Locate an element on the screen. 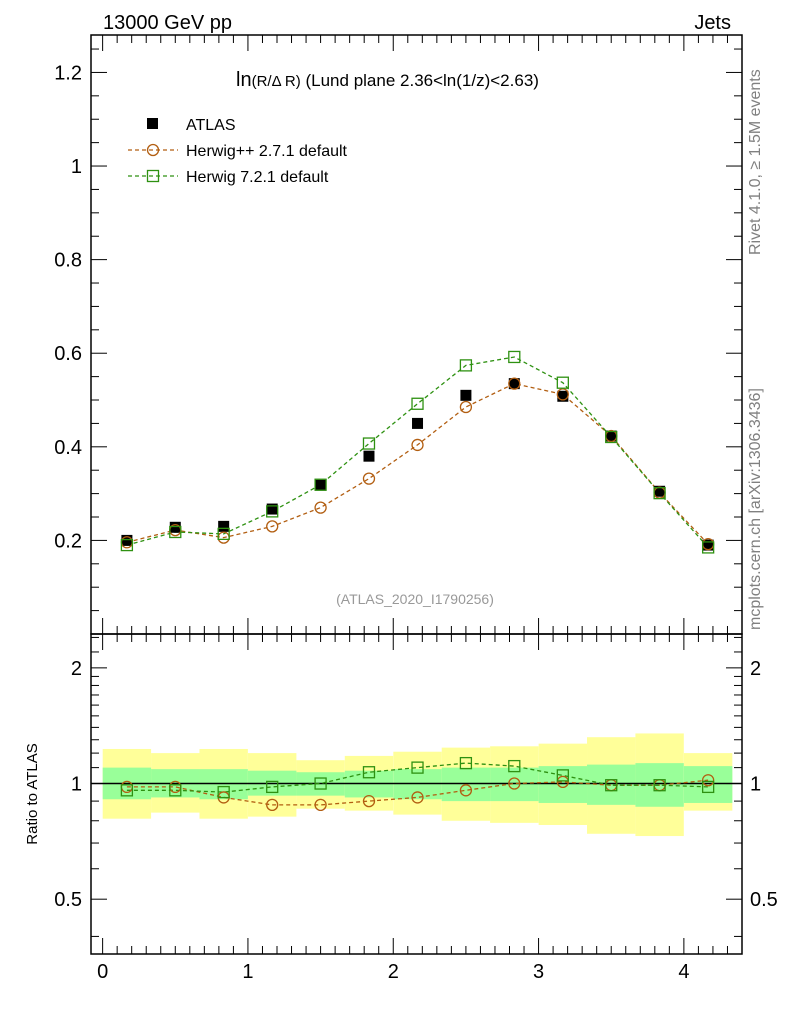  xtick-label: 1 is located at coordinates (247, 972).